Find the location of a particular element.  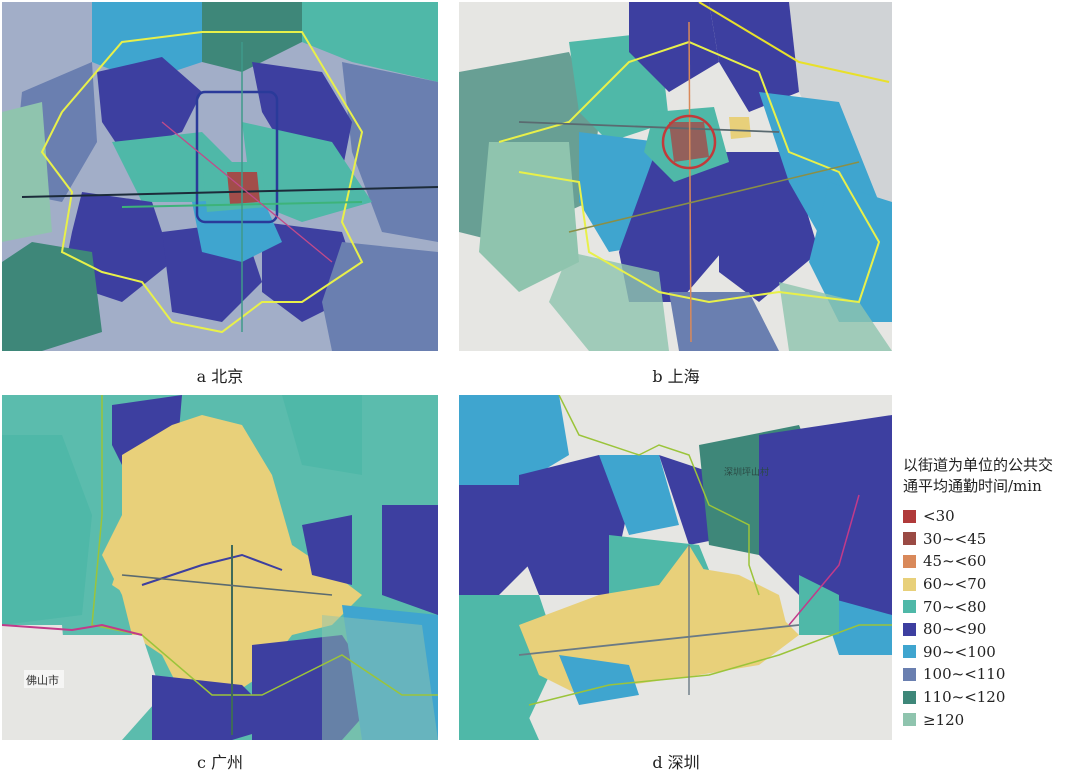

legend-item: 30~<45 is located at coordinates (991, 539).